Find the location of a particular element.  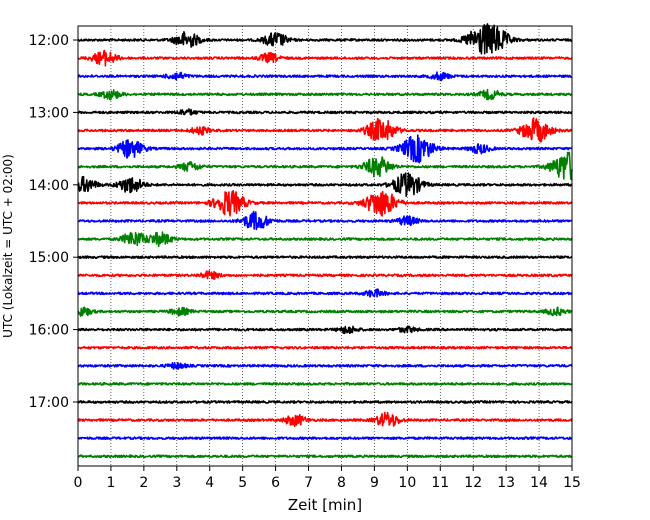

x-axis: 0 1 2 3 4 5 6 7 8 9 10 11 12 13 14 15 is located at coordinates (327, 478).